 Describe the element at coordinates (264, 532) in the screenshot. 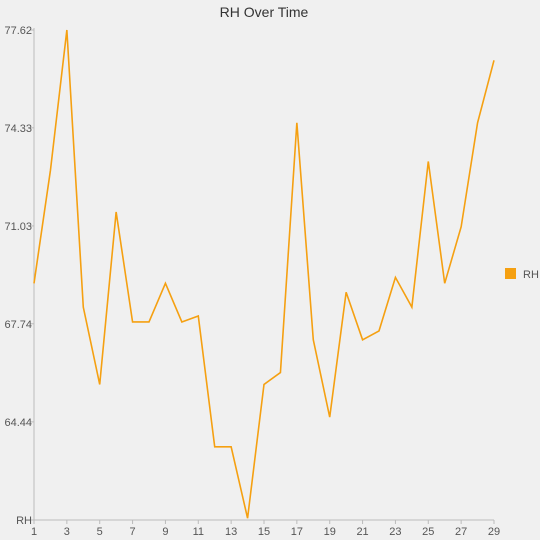

I see `x-tick-label: 15` at that location.